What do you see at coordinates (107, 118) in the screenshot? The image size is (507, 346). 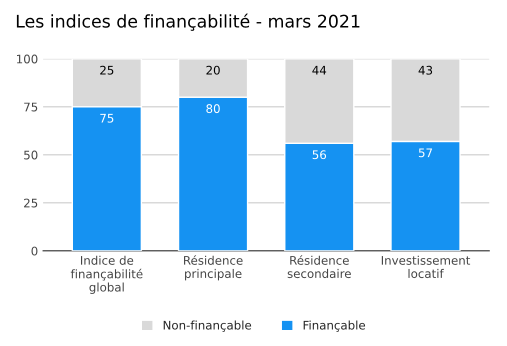 I see `data-label: 75` at bounding box center [107, 118].